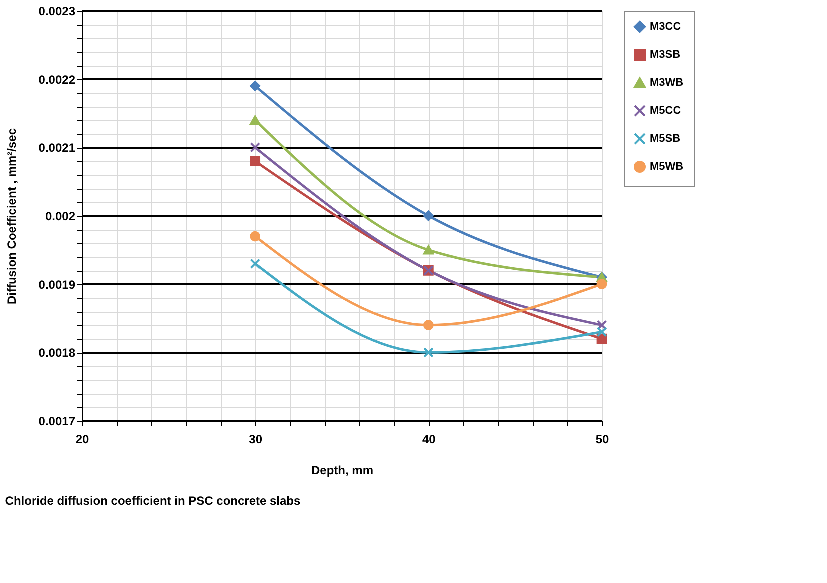  Describe the element at coordinates (57, 353) in the screenshot. I see `y-tick-label: 0.0018` at that location.